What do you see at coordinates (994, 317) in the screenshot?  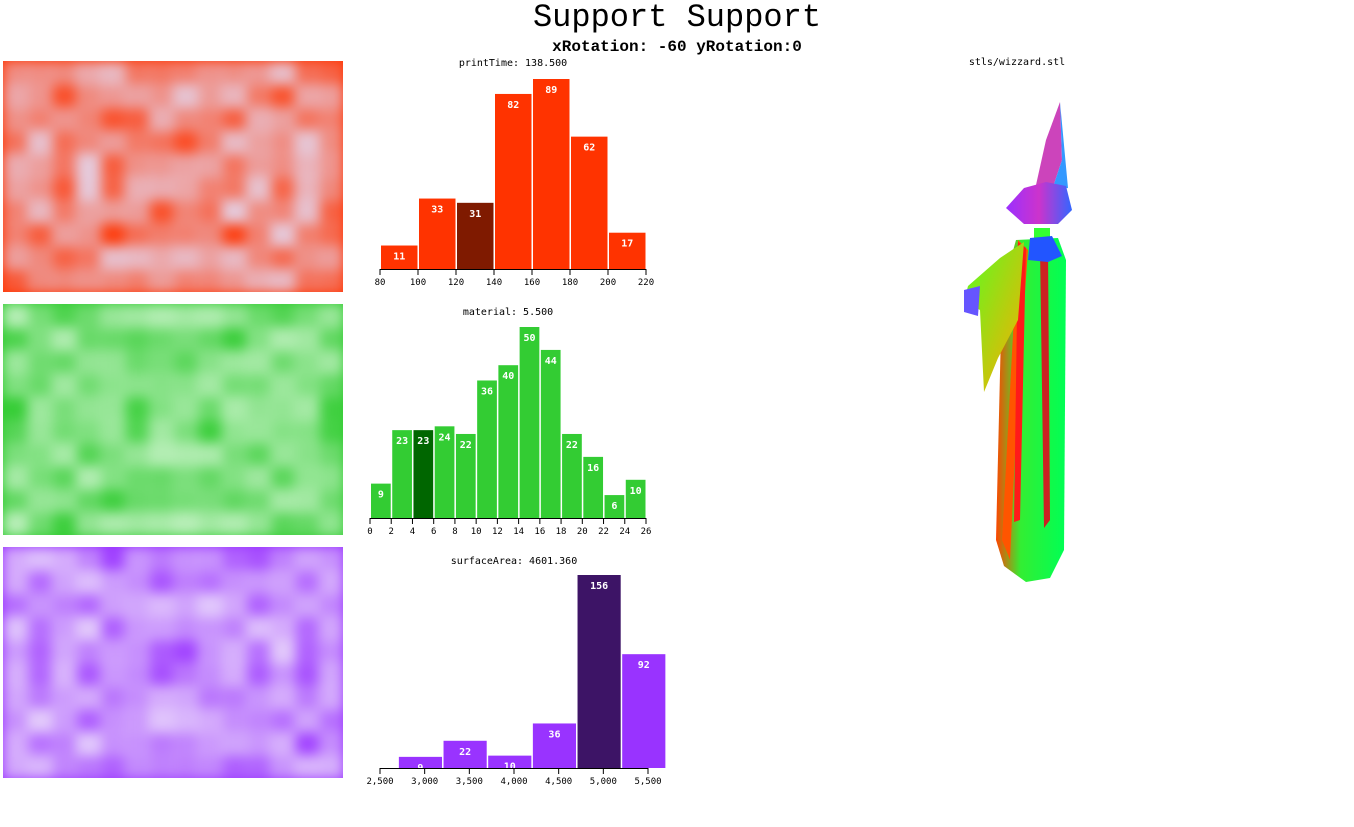 I see `sleeve-shape` at bounding box center [994, 317].